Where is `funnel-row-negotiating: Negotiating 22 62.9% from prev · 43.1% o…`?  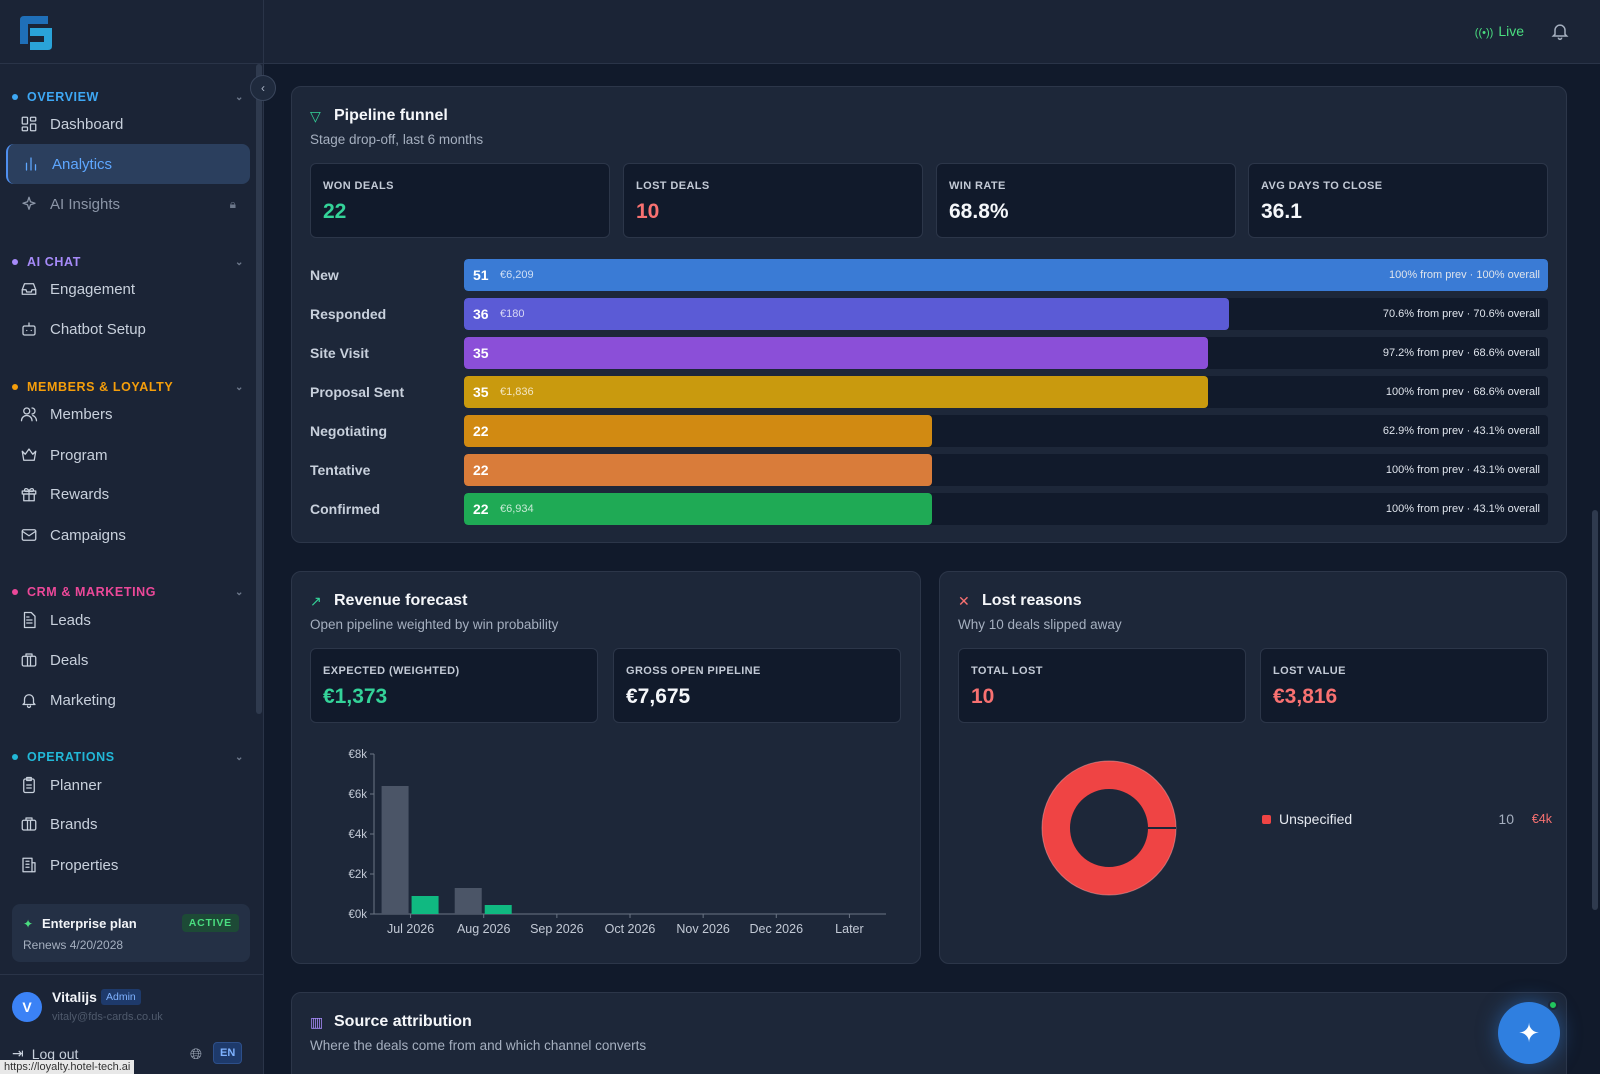 funnel-row-negotiating: Negotiating 22 62.9% from prev · 43.1% o… is located at coordinates (929, 431).